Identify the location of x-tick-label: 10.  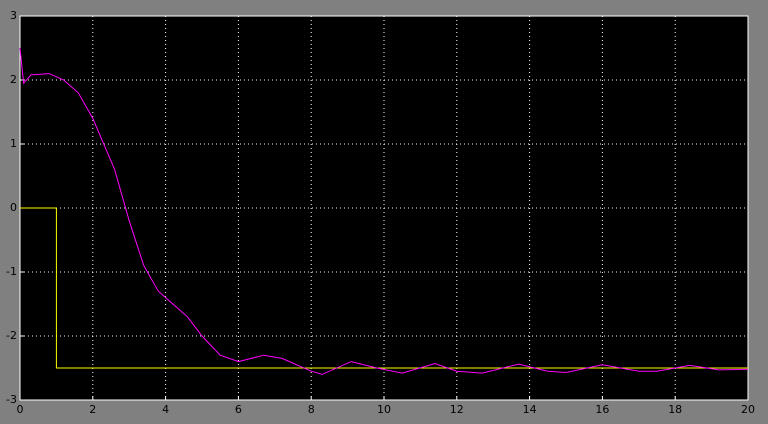
(384, 409).